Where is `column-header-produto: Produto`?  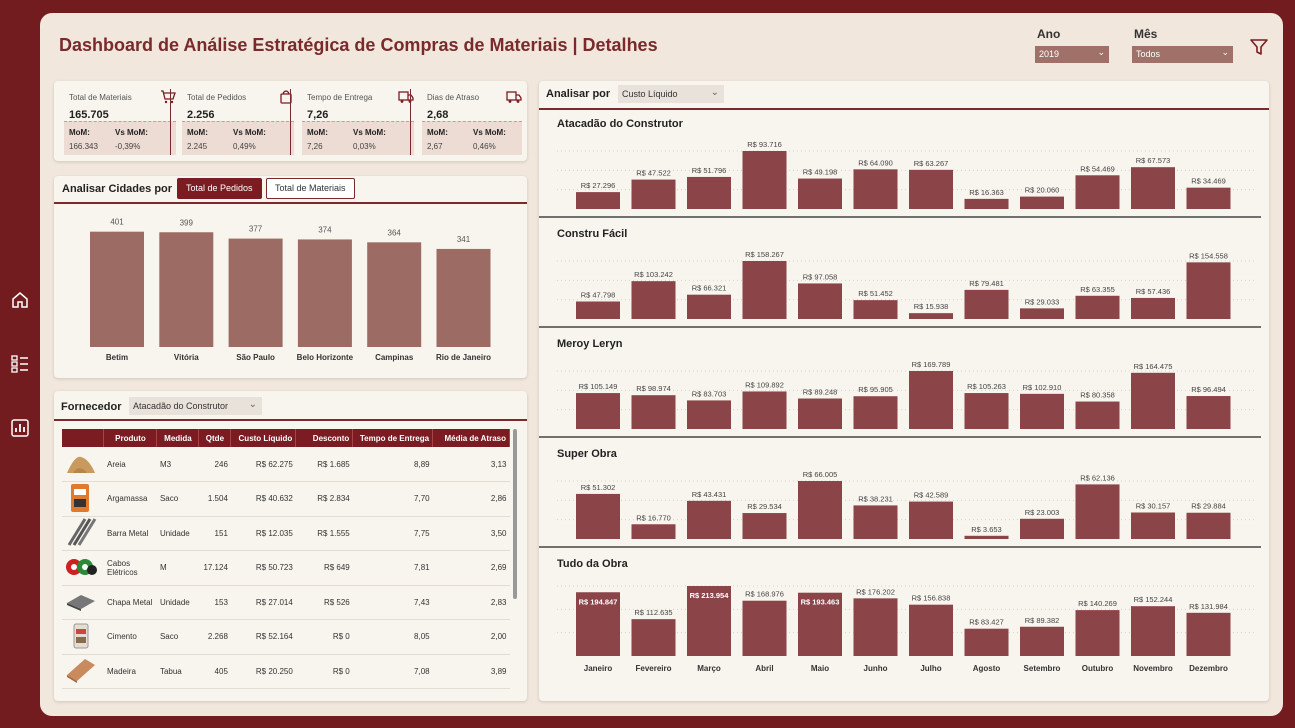 column-header-produto: Produto is located at coordinates (130, 438).